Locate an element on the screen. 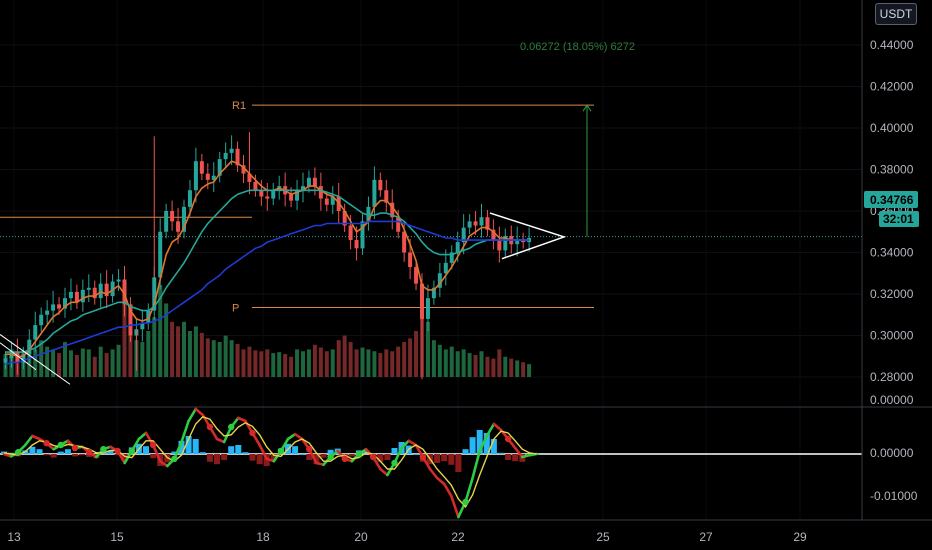 The width and height of the screenshot is (932, 550). countdown-tag: 32:01 is located at coordinates (899, 219).